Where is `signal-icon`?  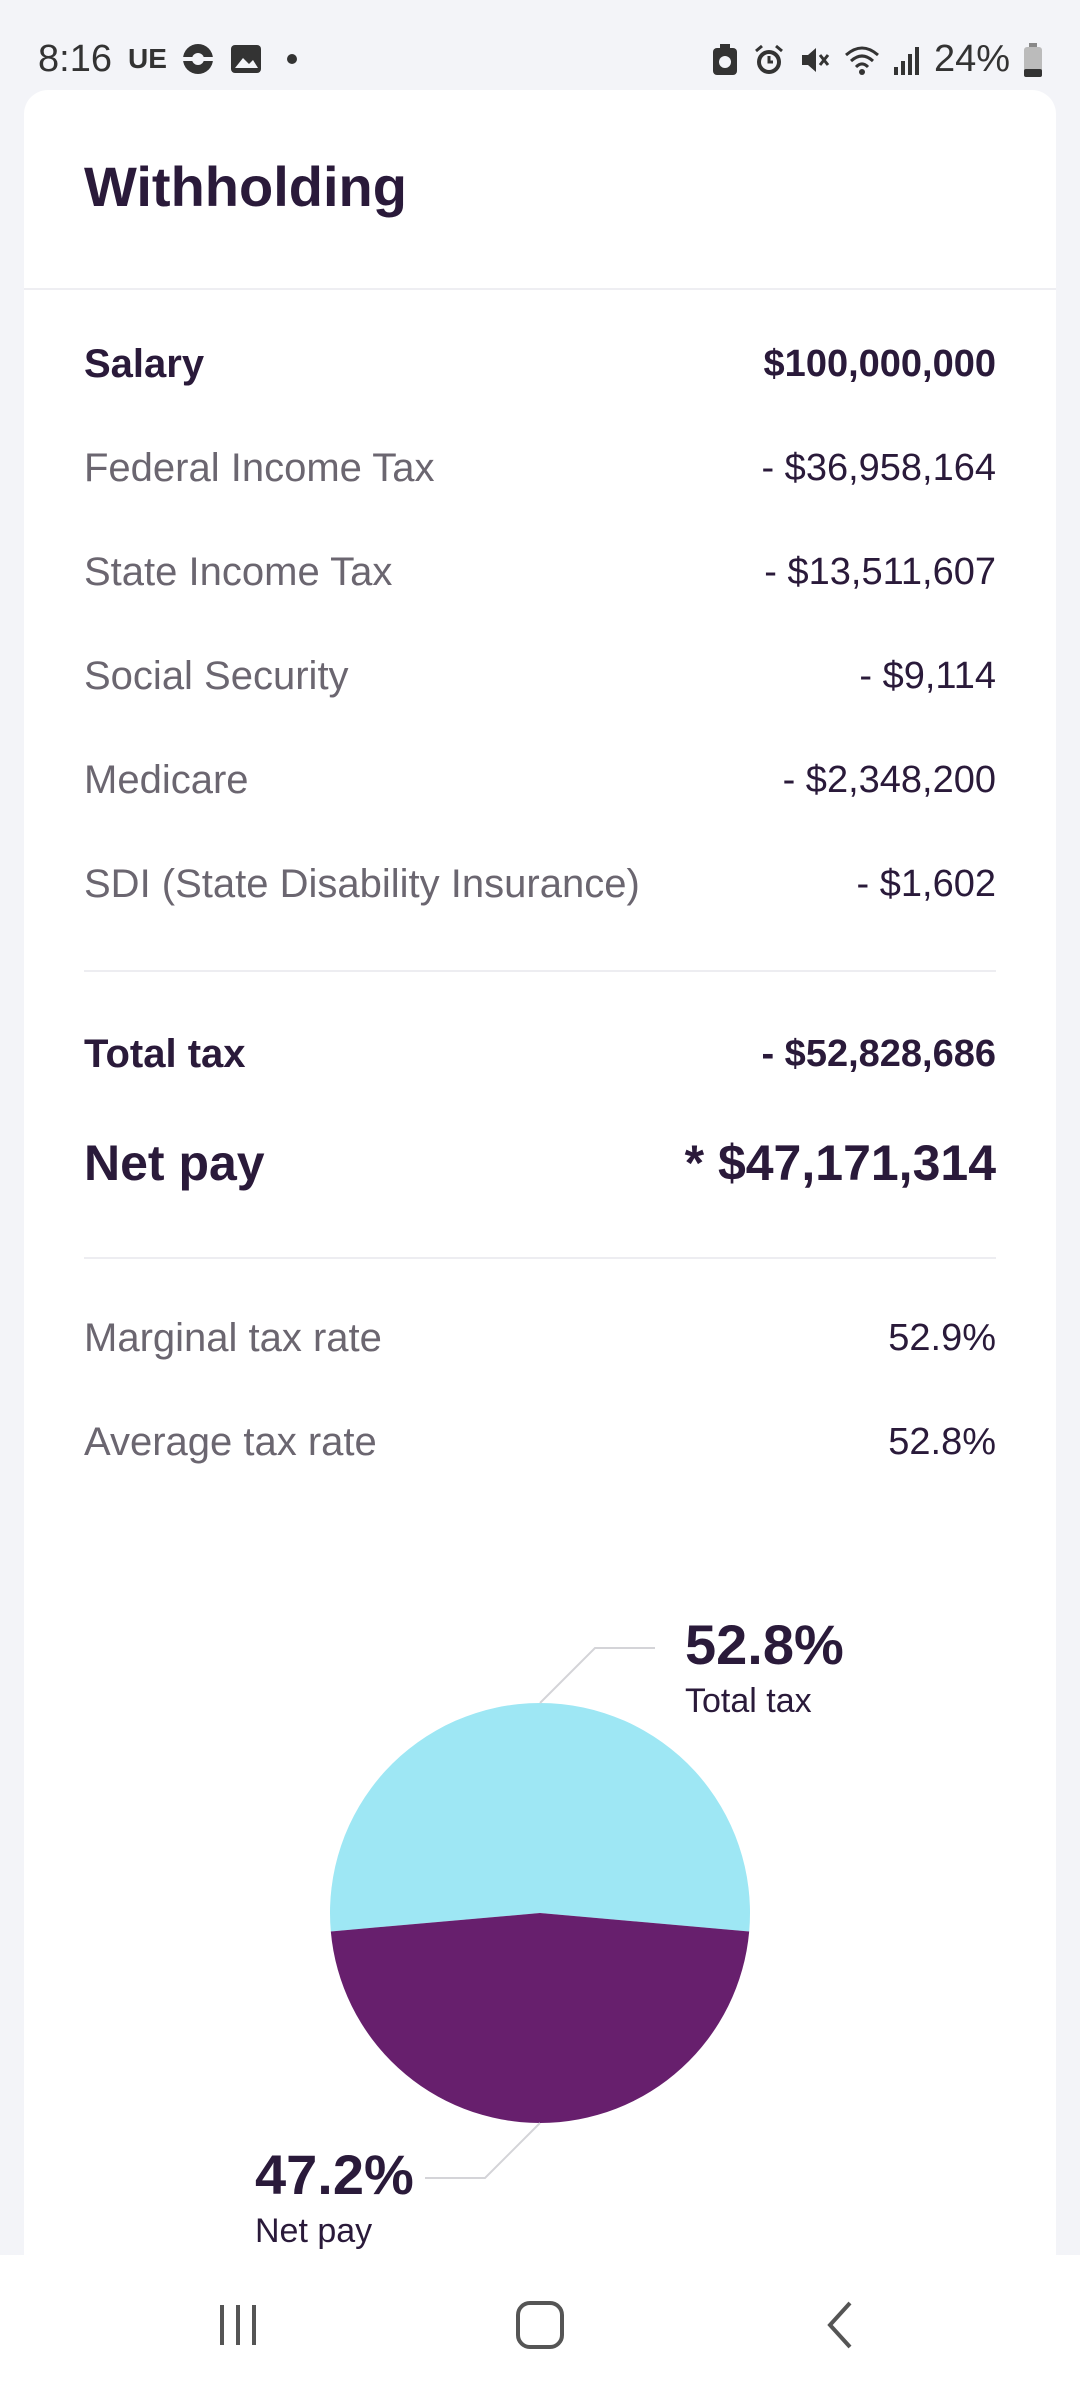
signal-icon is located at coordinates (906, 60).